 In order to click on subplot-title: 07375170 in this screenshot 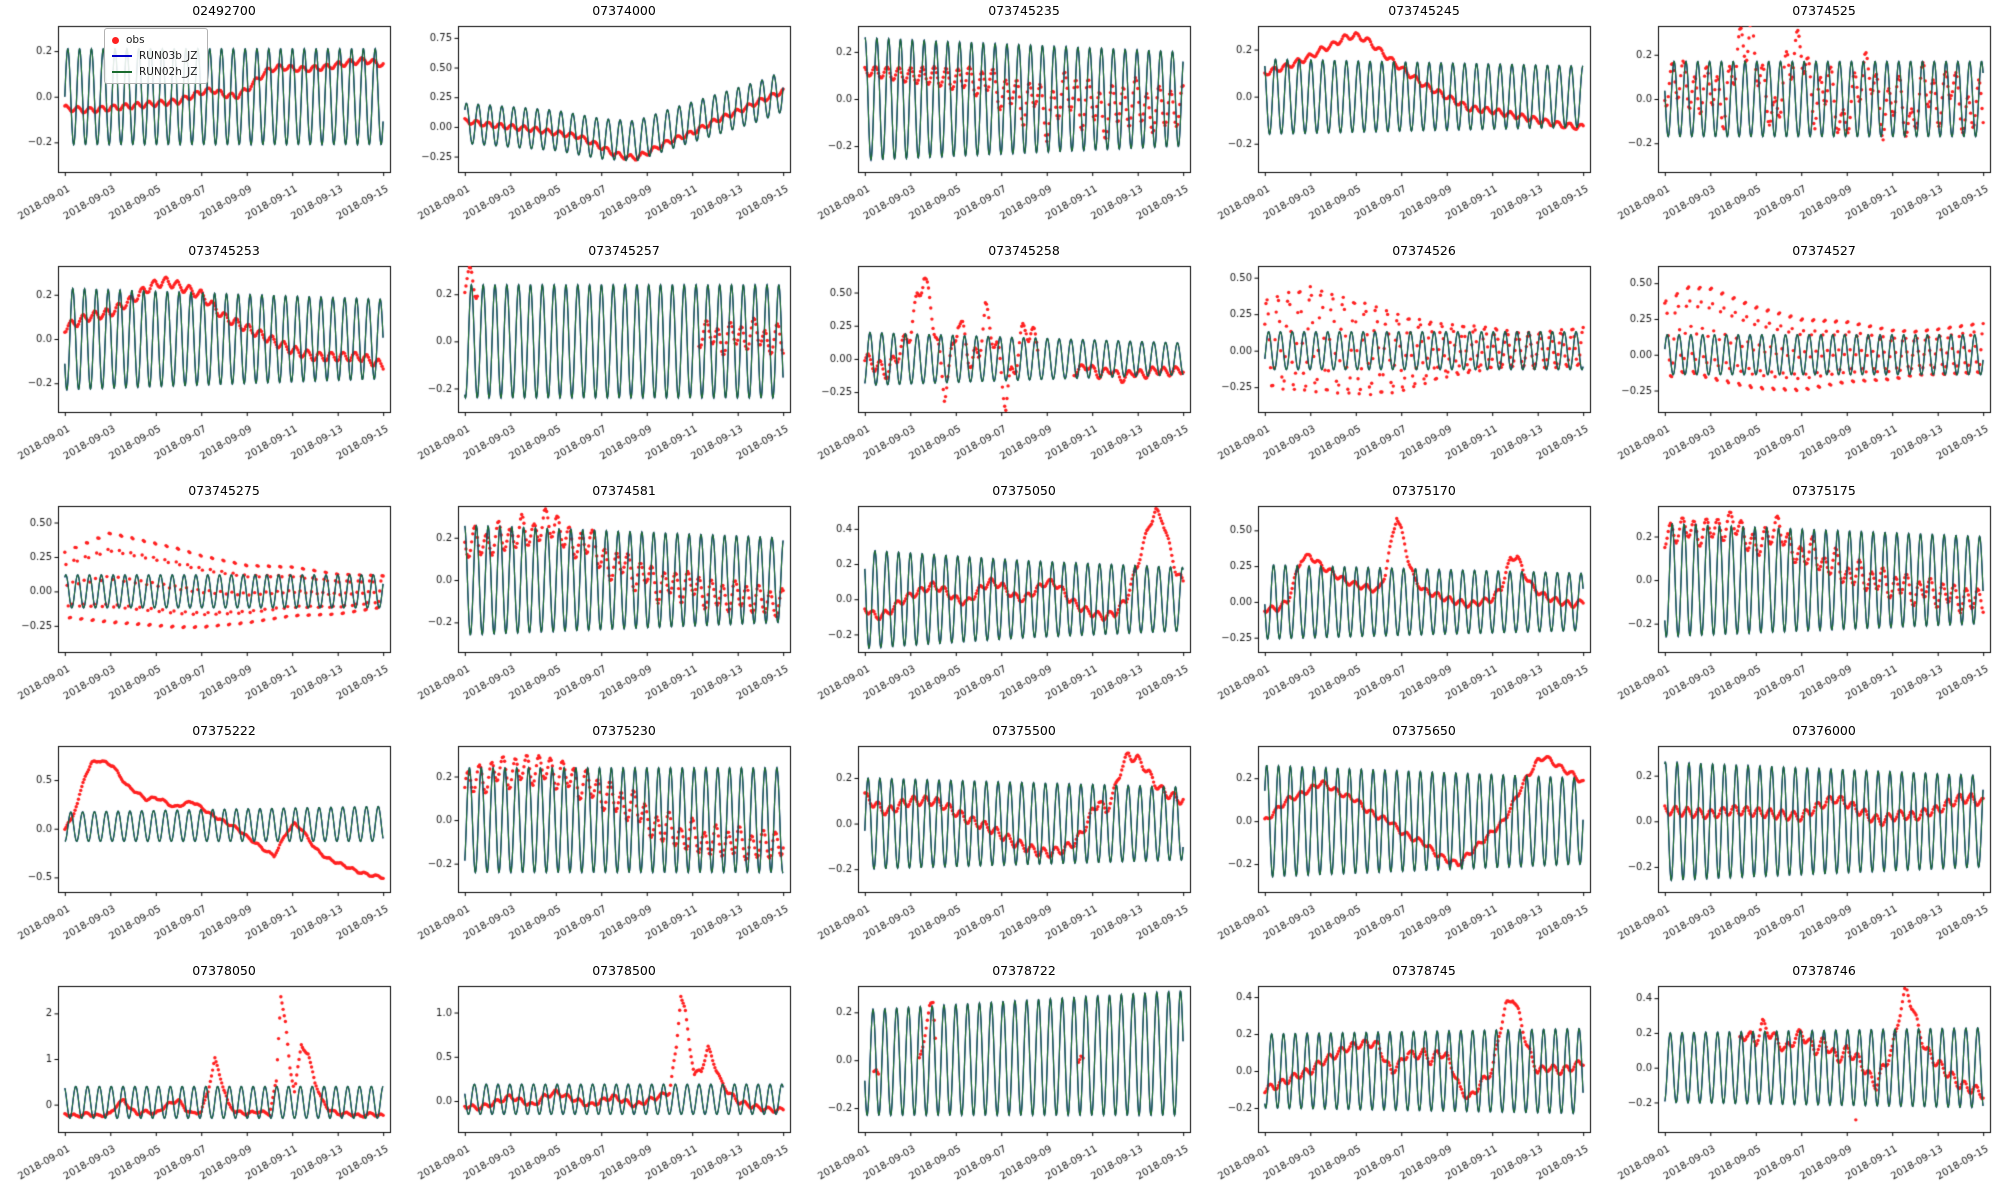, I will do `click(1424, 490)`.